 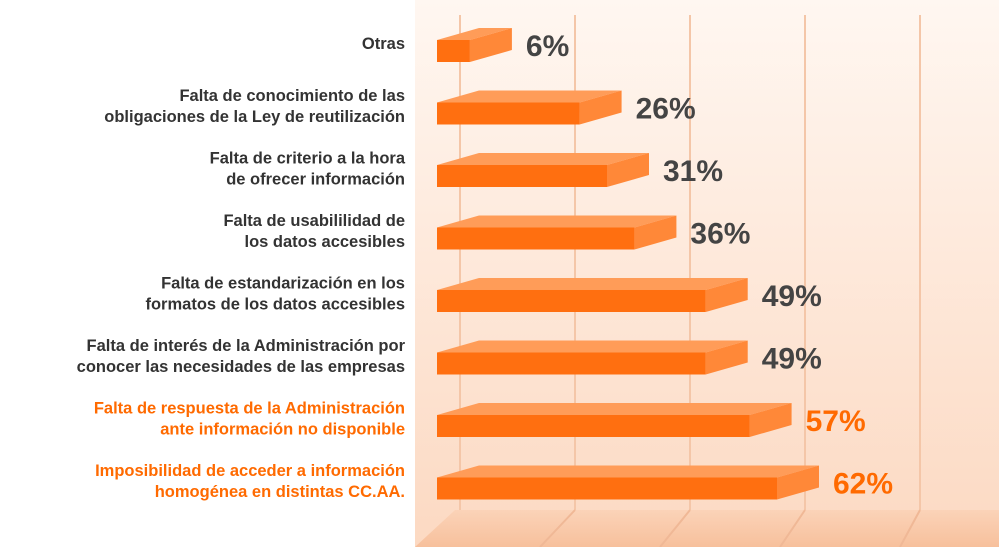 What do you see at coordinates (275, 305) in the screenshot?
I see `category-label-line: formatos de los datos accesibles` at bounding box center [275, 305].